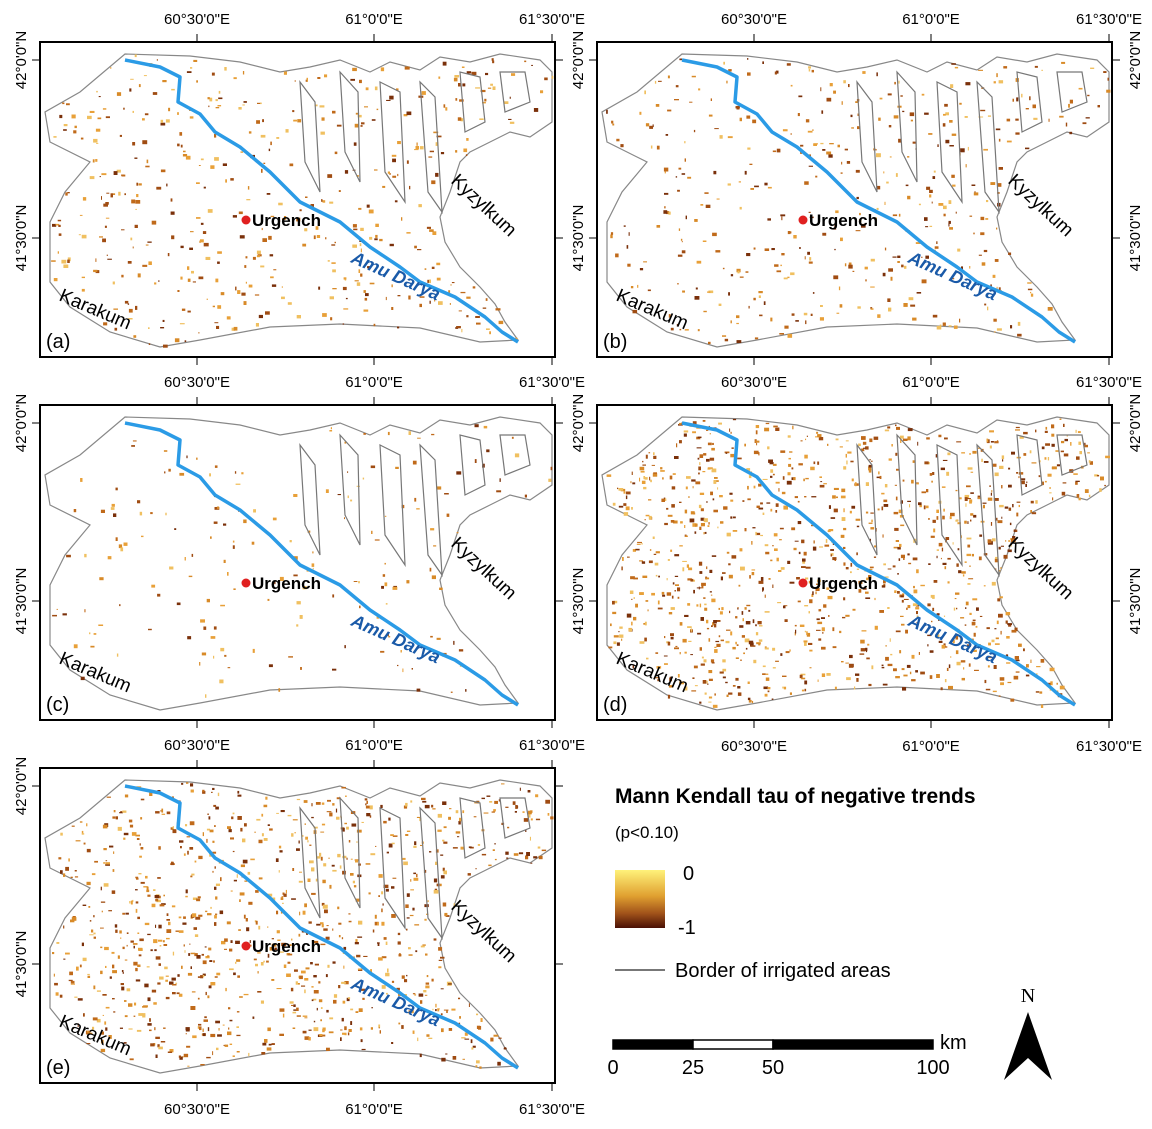 The image size is (1152, 1129). I want to click on city-marker, so click(246, 946).